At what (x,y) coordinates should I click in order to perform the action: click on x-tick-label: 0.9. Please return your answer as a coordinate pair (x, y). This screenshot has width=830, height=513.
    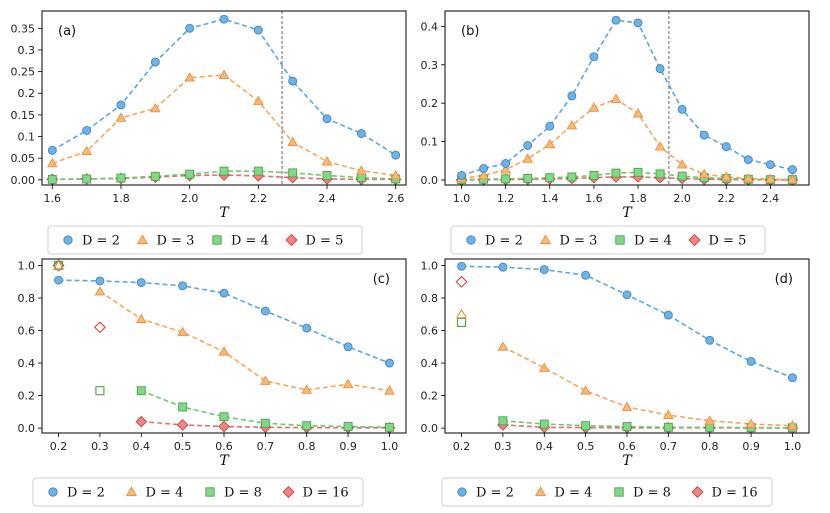
    Looking at the image, I should click on (348, 446).